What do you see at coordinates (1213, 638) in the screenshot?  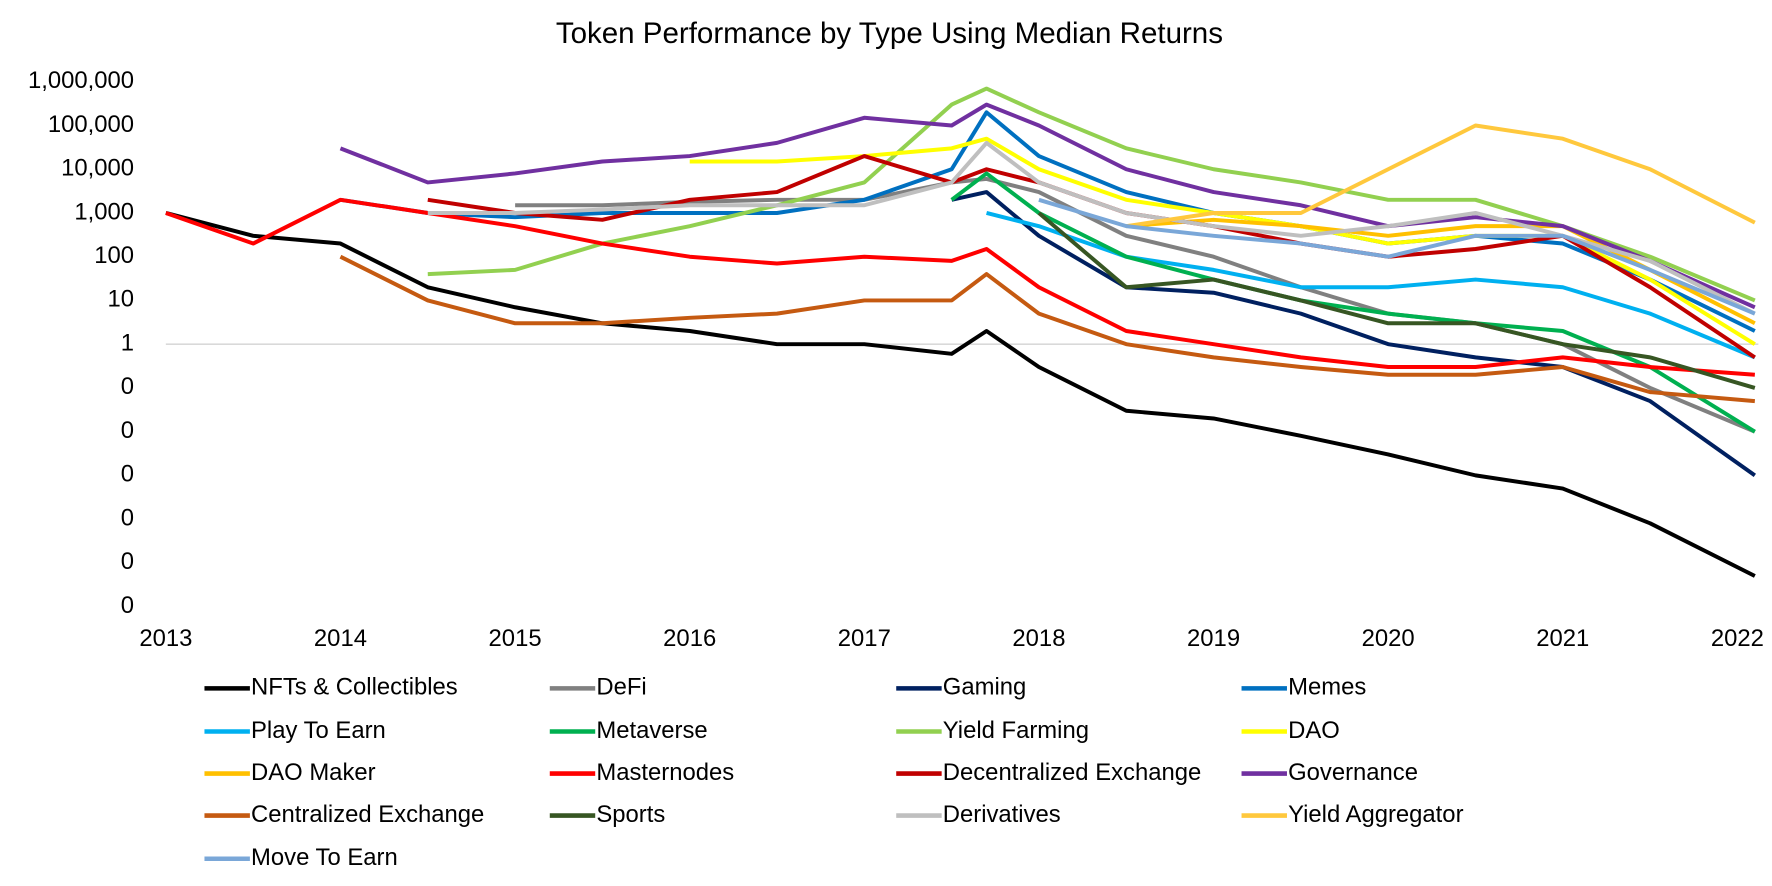 I see `x-tick-label: 2019` at bounding box center [1213, 638].